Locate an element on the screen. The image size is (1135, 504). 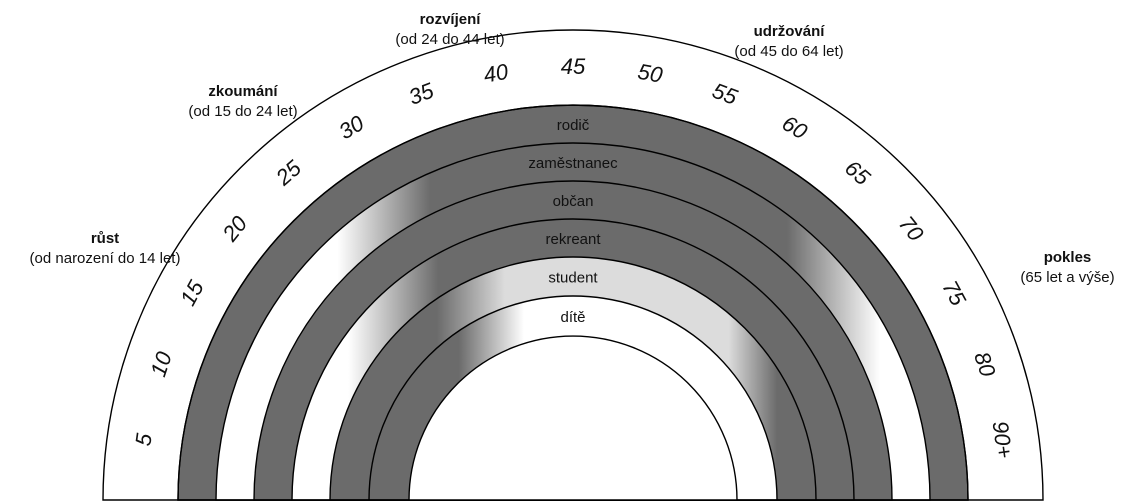
age-tick-label: 40 is located at coordinates (496, 73).